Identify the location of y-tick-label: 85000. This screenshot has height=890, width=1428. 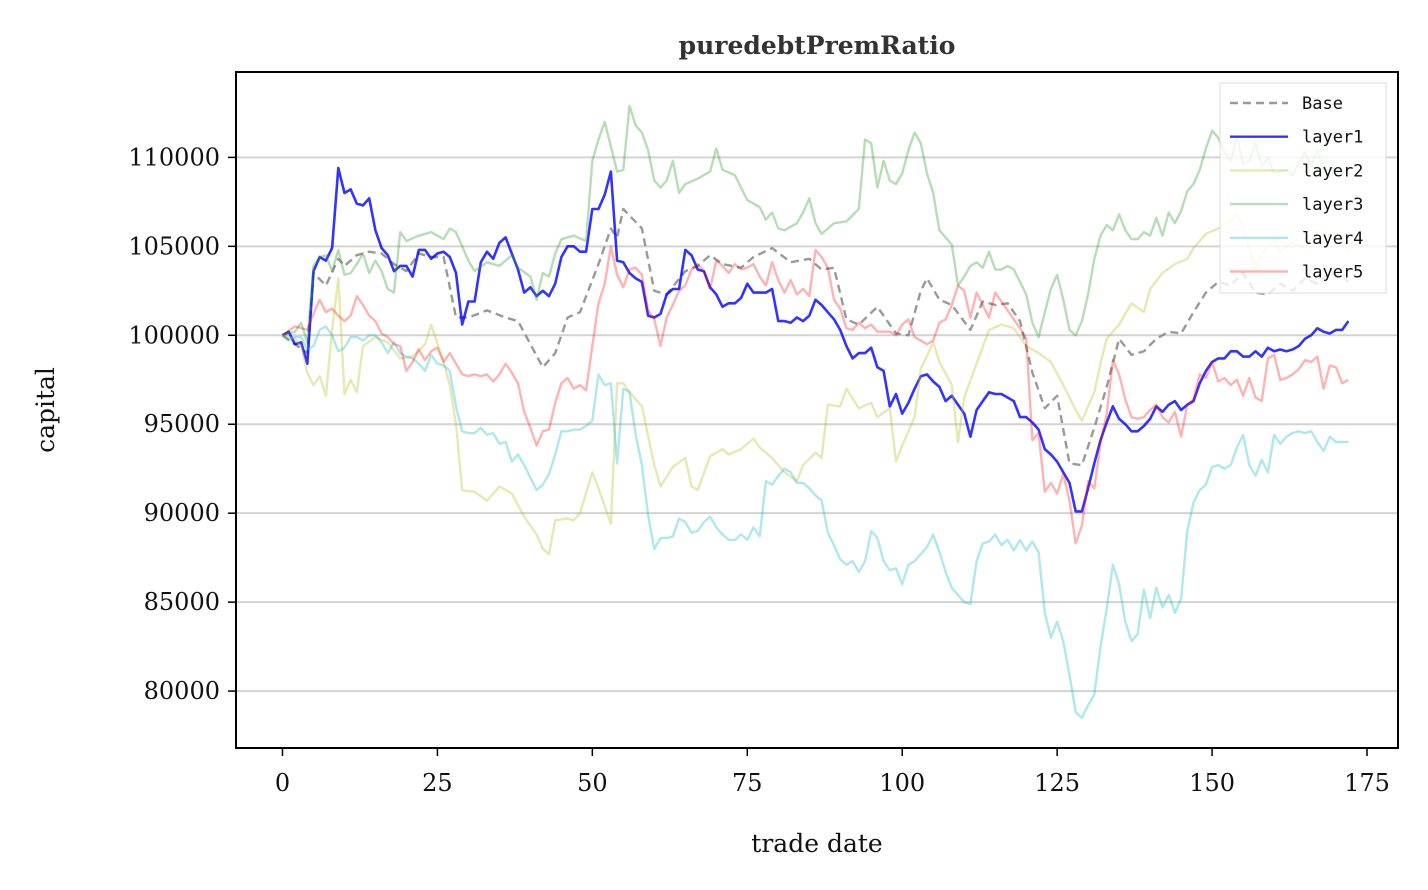
(182, 602).